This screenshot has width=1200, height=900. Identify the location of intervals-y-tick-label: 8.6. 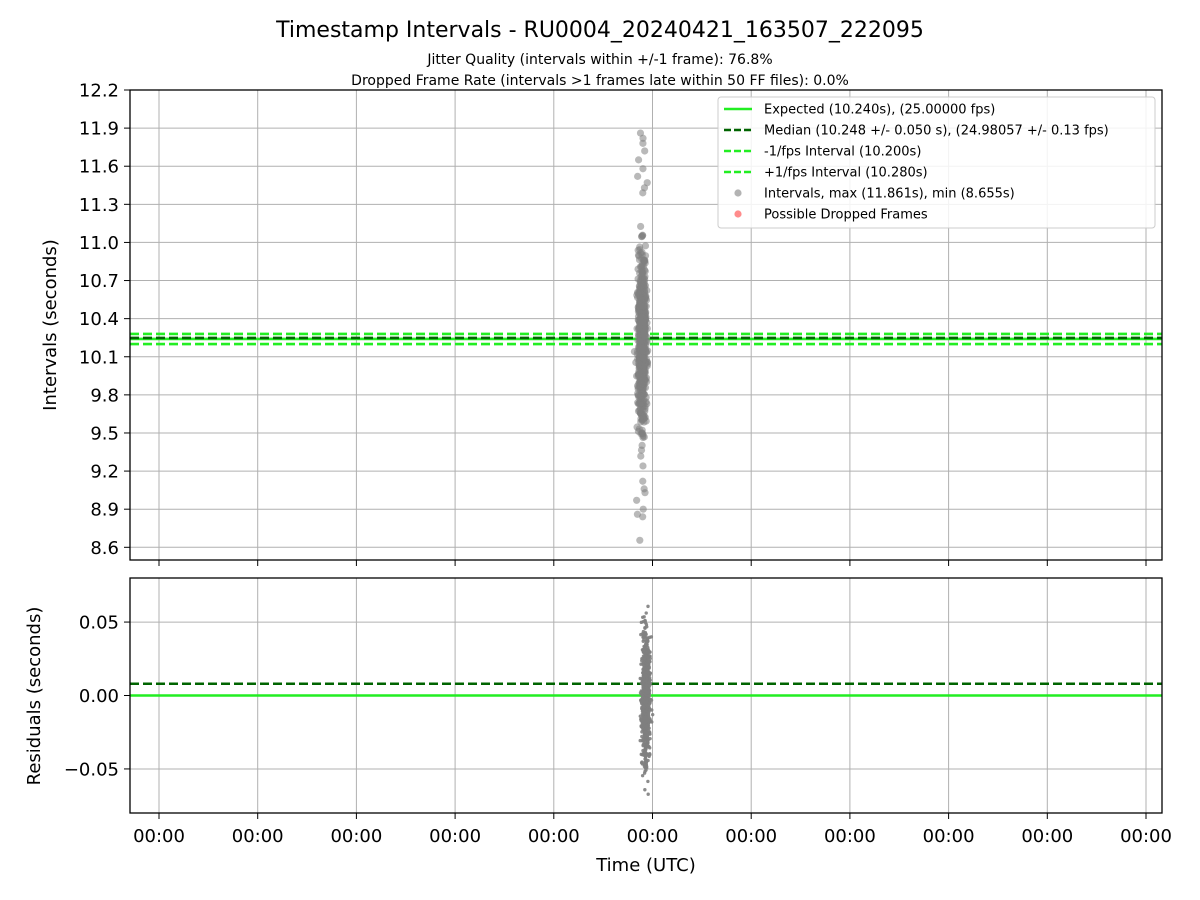
(104, 548).